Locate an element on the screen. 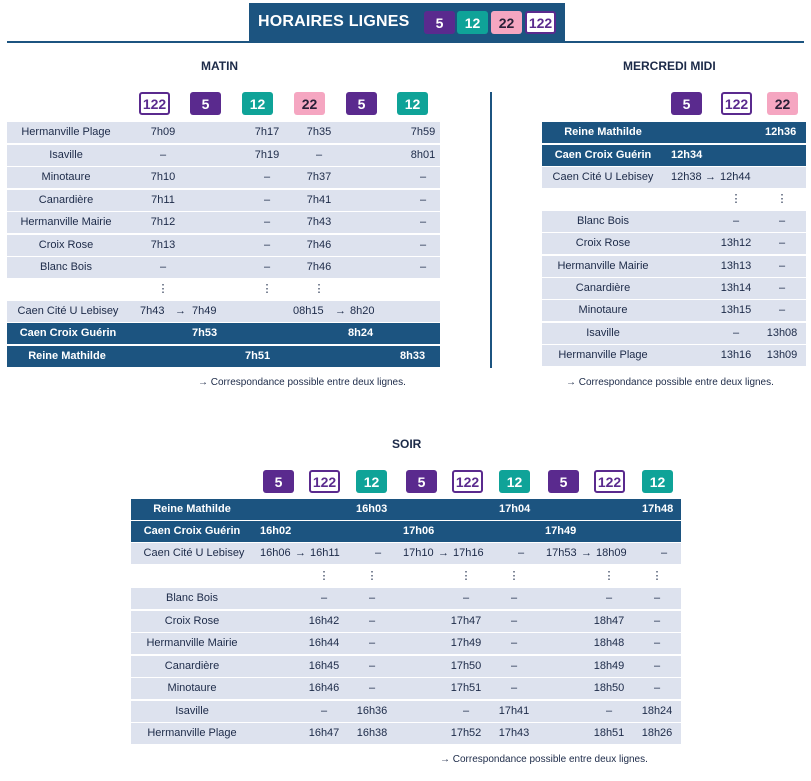 The width and height of the screenshot is (811, 781). time-cell: 13h13 is located at coordinates (736, 265).